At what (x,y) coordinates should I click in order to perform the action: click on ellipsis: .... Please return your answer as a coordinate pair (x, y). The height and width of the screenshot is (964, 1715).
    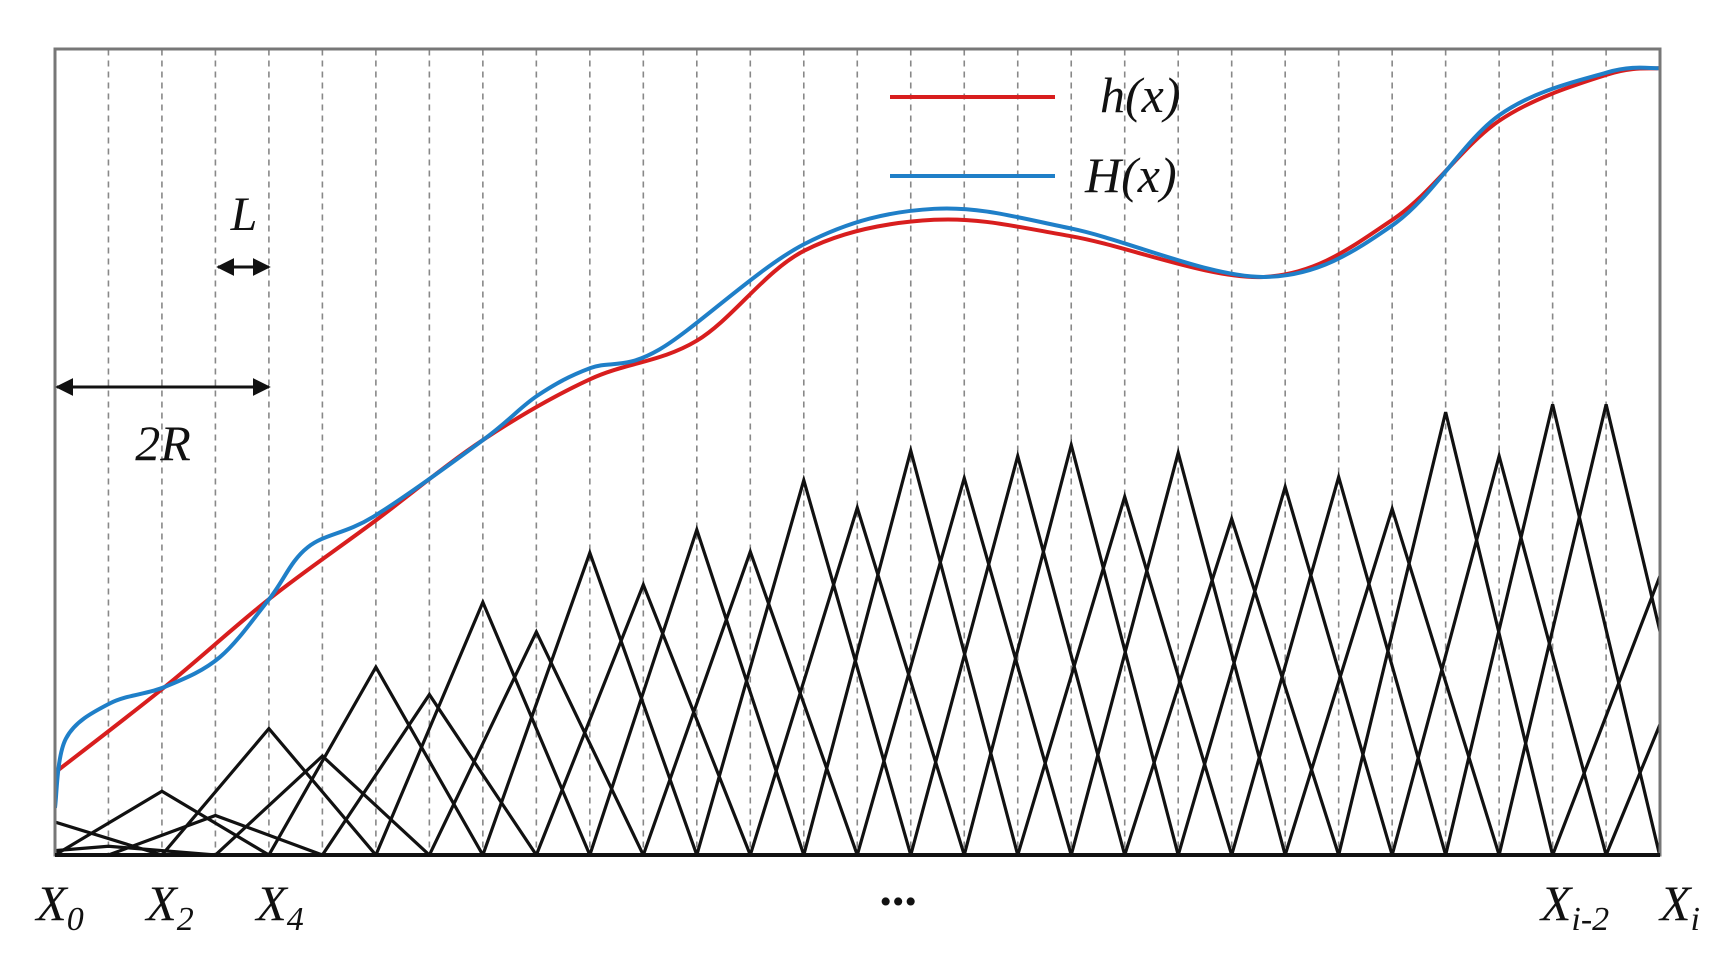
    Looking at the image, I should click on (900, 888).